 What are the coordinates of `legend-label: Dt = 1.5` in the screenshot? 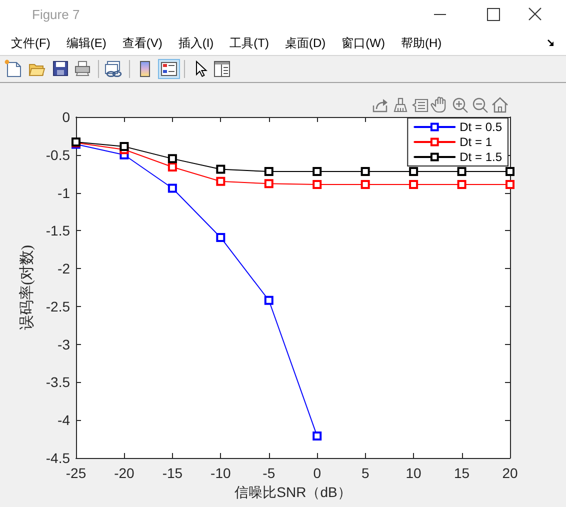 It's located at (481, 157).